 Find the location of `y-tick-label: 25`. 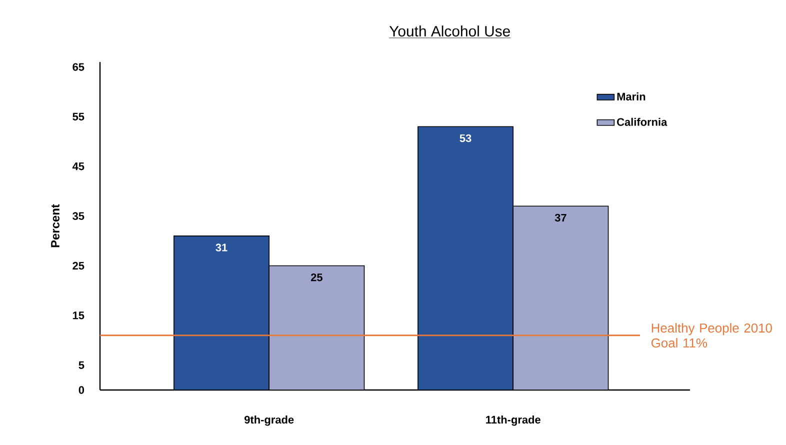

y-tick-label: 25 is located at coordinates (78, 266).